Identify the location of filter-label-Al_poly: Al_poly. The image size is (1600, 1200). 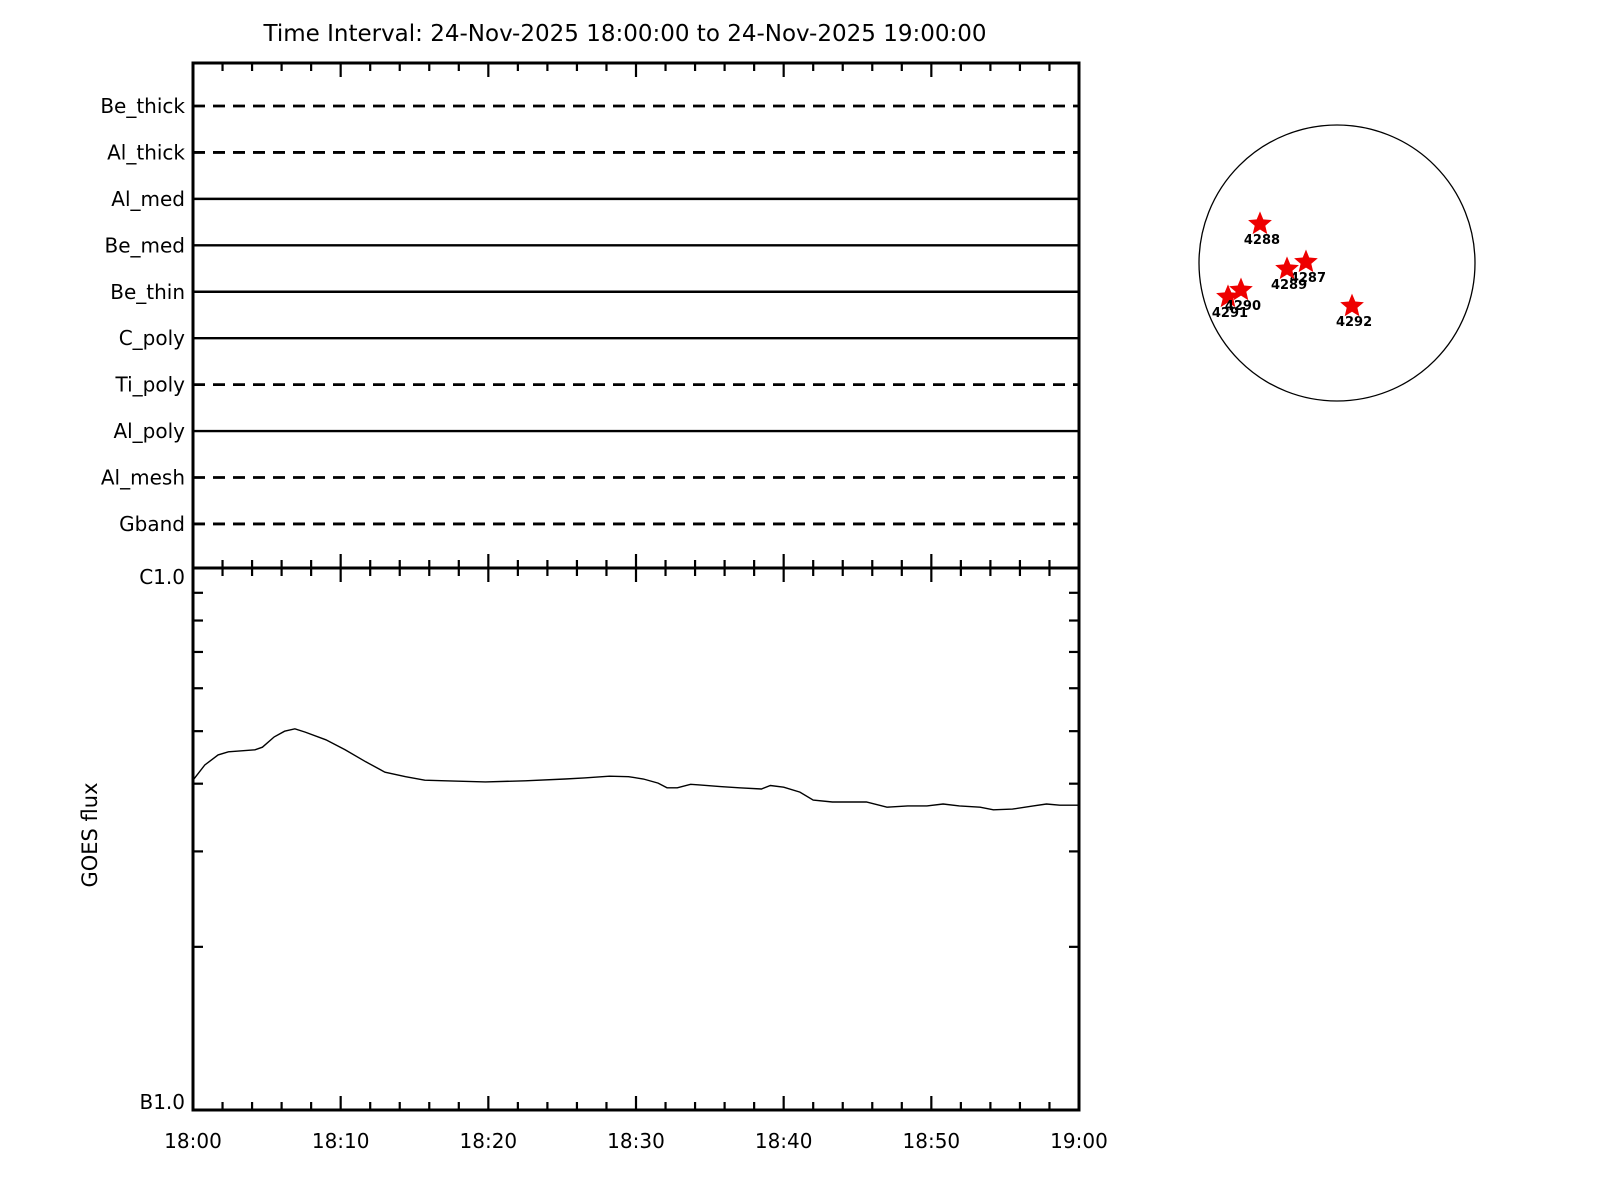
(149, 431).